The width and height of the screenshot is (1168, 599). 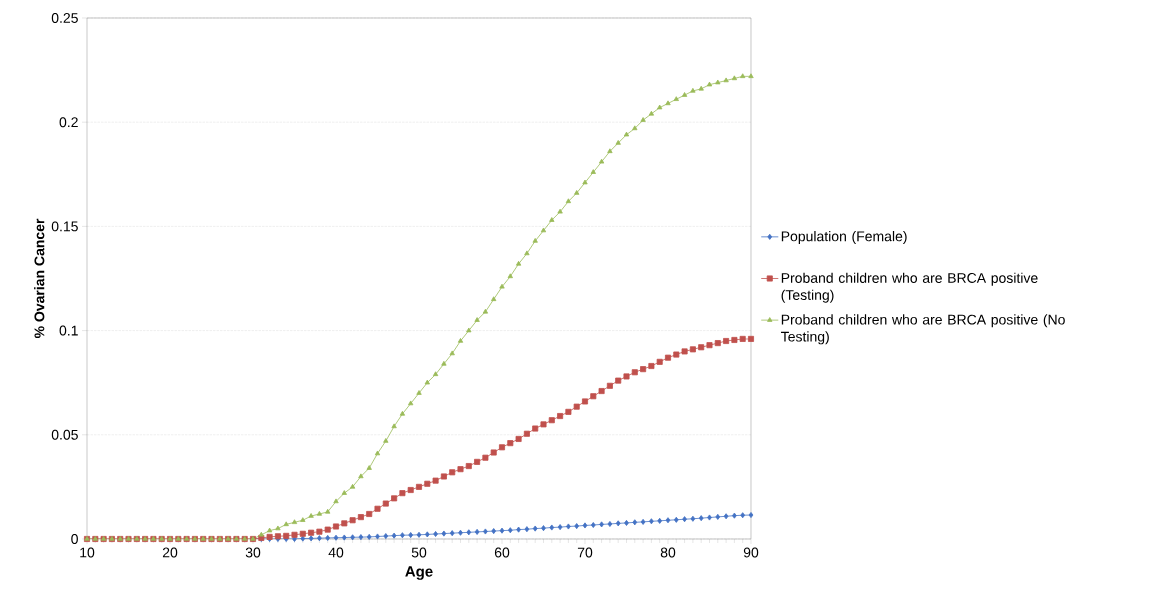 I want to click on x-tick-label: 80, so click(x=668, y=552).